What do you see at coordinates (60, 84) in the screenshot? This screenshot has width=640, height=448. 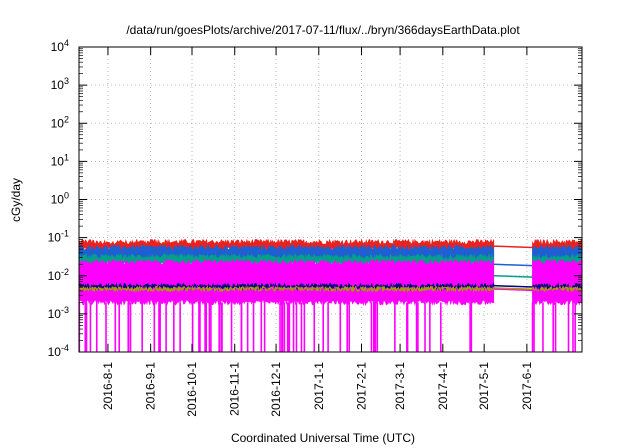 I see `y-tick-label: 10³` at bounding box center [60, 84].